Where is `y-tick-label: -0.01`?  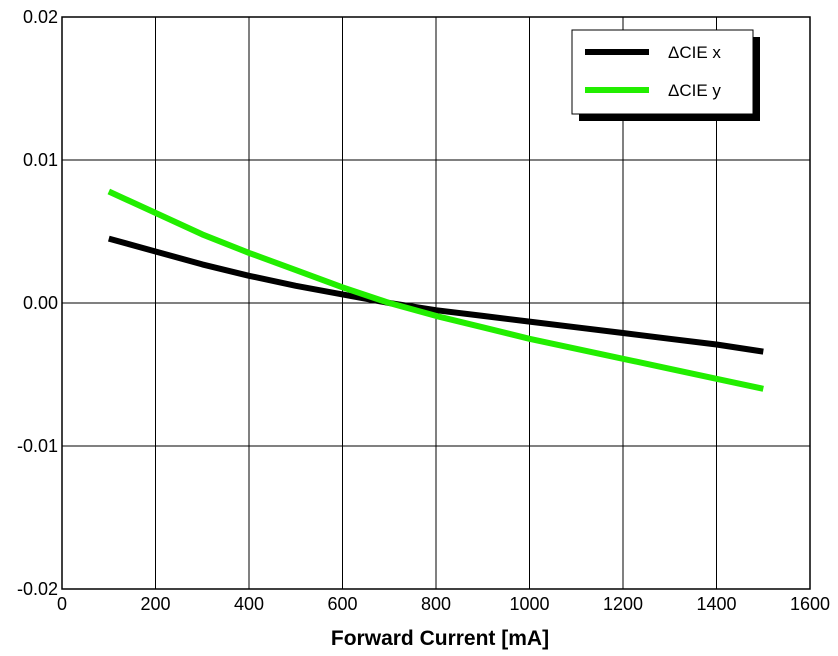
y-tick-label: -0.01 is located at coordinates (37, 446).